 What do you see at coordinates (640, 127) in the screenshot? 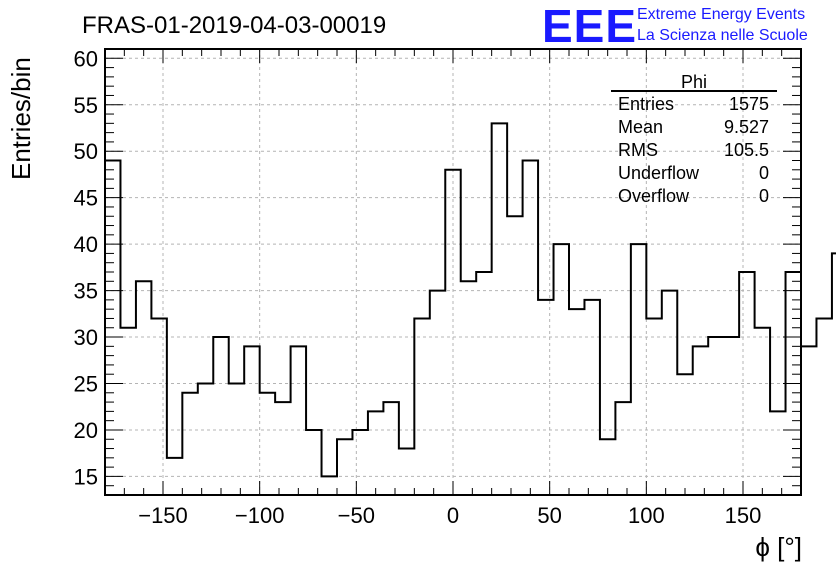
I see `stats-row-label: Mean` at bounding box center [640, 127].